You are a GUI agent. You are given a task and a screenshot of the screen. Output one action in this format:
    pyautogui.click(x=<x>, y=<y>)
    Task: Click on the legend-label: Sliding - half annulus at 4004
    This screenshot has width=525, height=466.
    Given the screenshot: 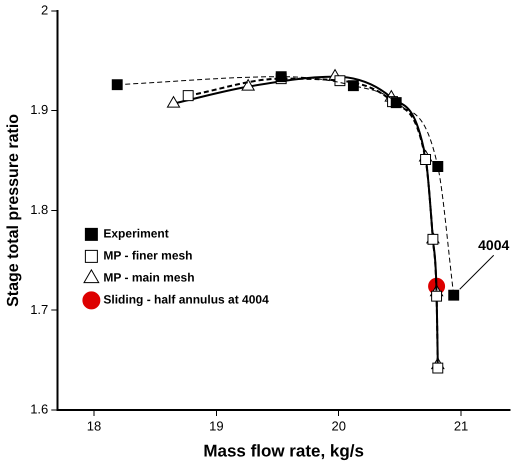 What is the action you would take?
    pyautogui.click(x=186, y=299)
    